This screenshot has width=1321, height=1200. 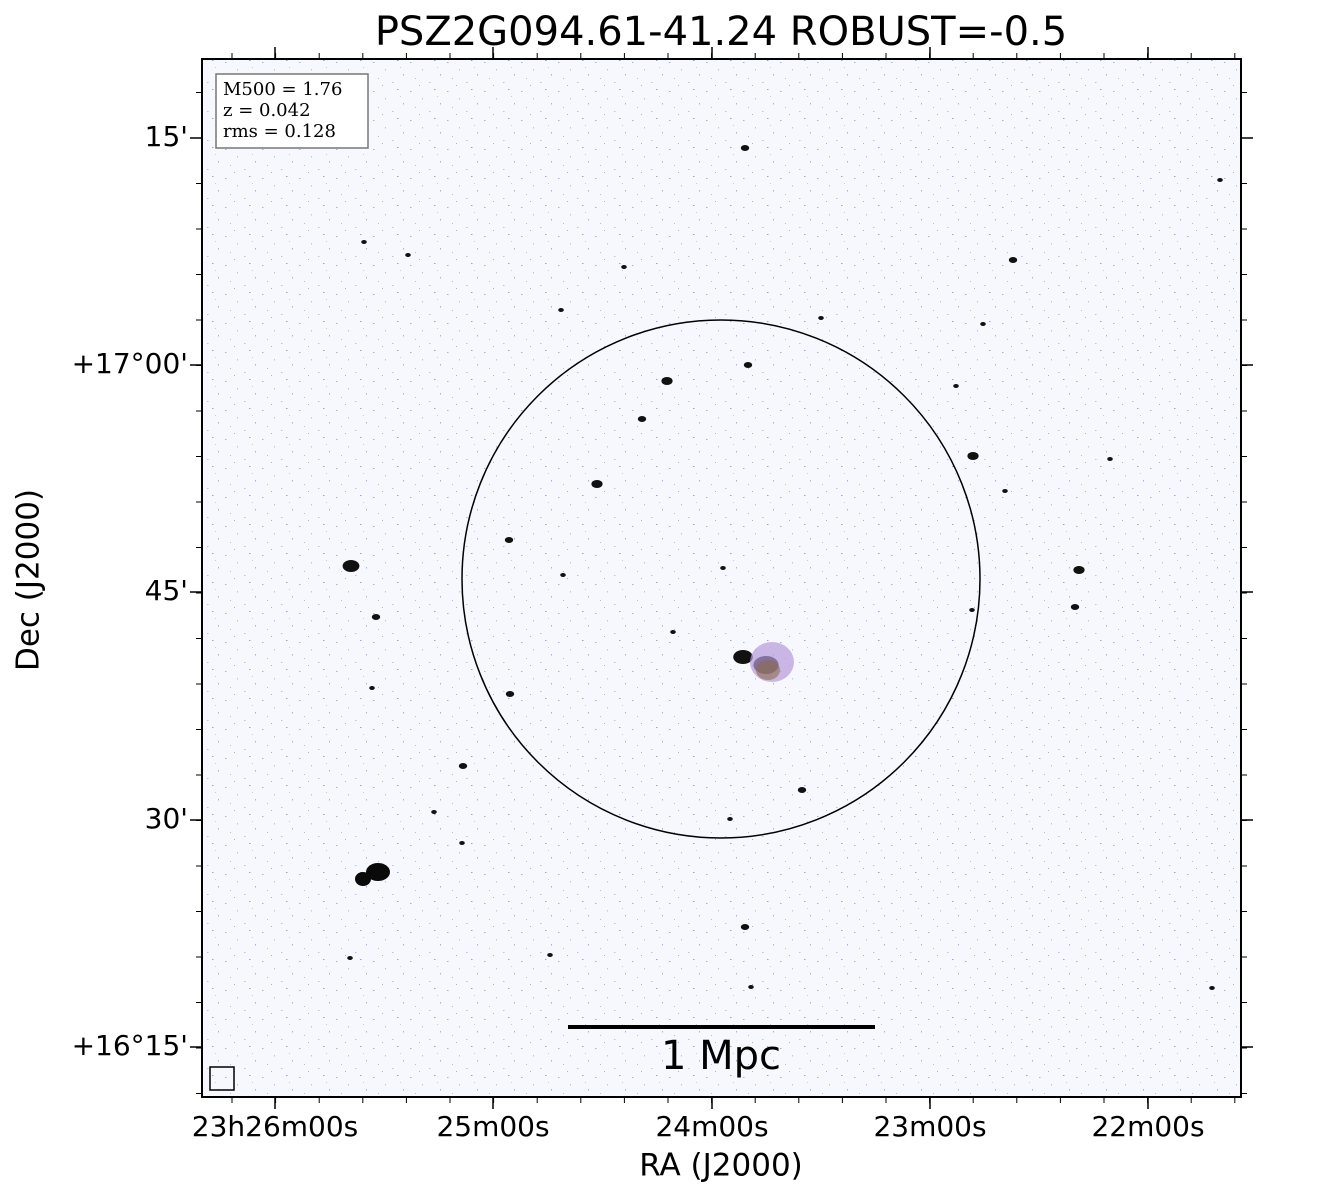 What do you see at coordinates (1147, 1126) in the screenshot?
I see `x-tick-label: 22m00s` at bounding box center [1147, 1126].